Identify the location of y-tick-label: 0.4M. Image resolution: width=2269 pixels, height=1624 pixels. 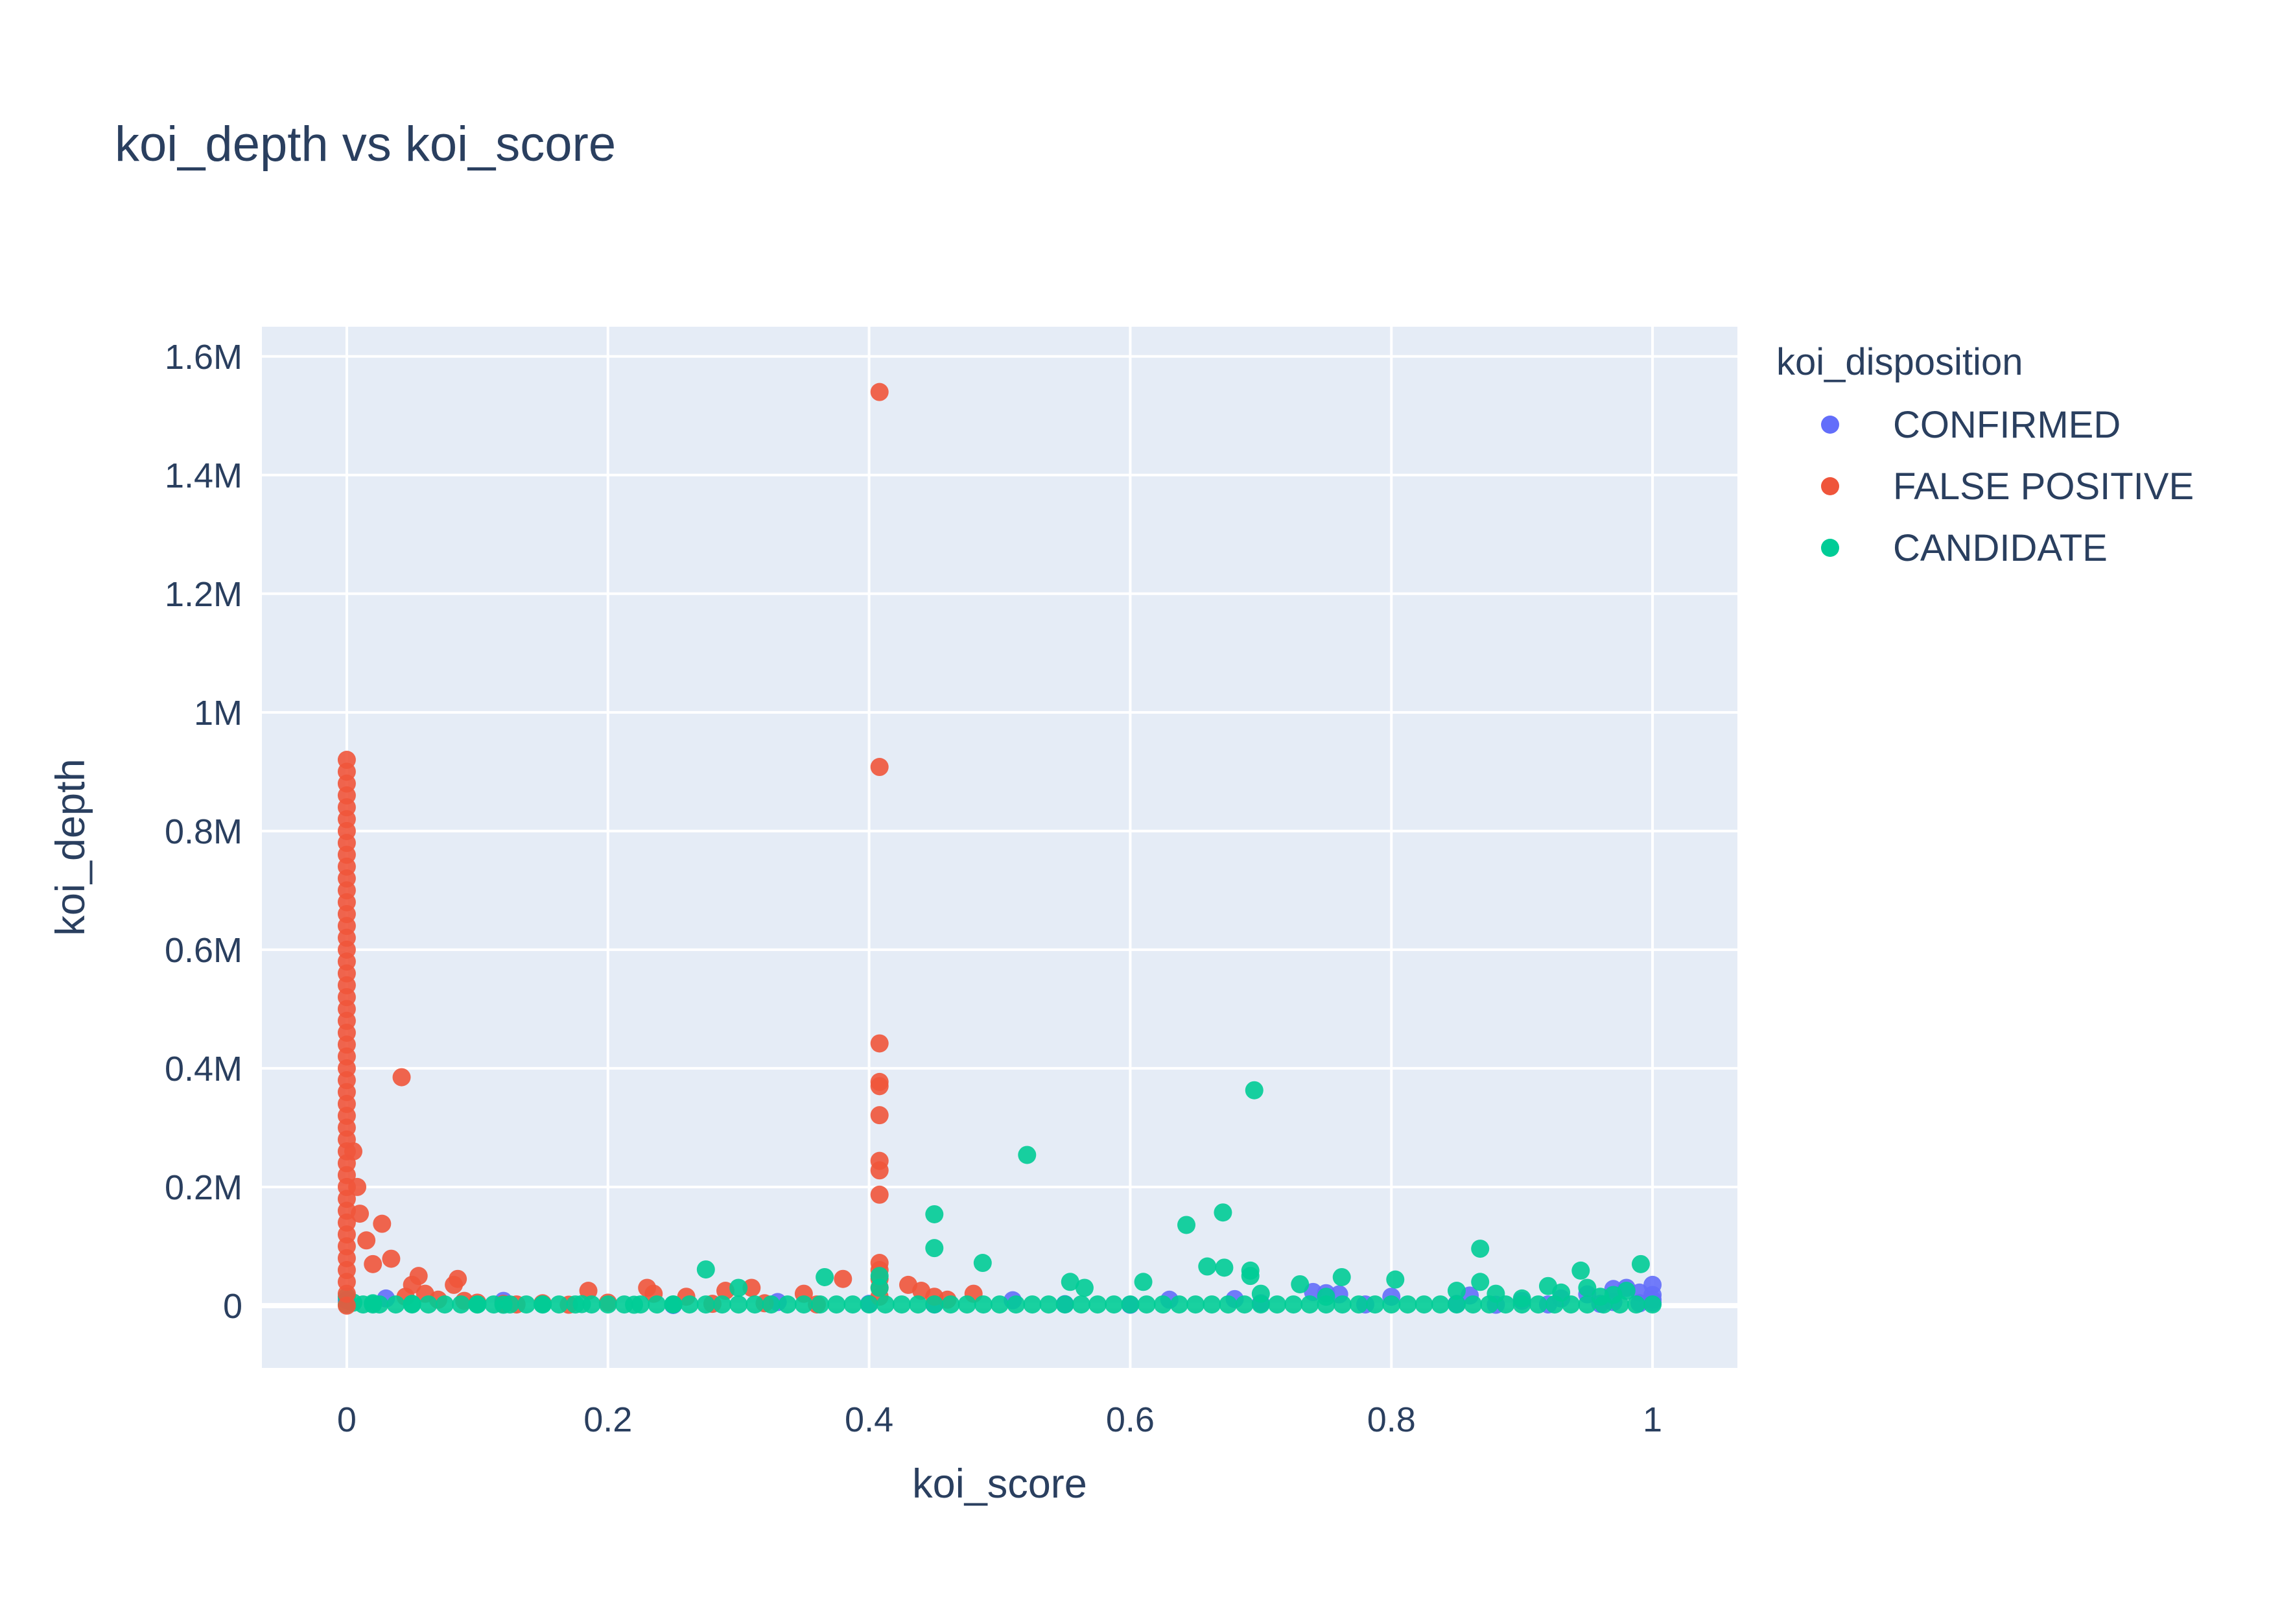
(203, 1069).